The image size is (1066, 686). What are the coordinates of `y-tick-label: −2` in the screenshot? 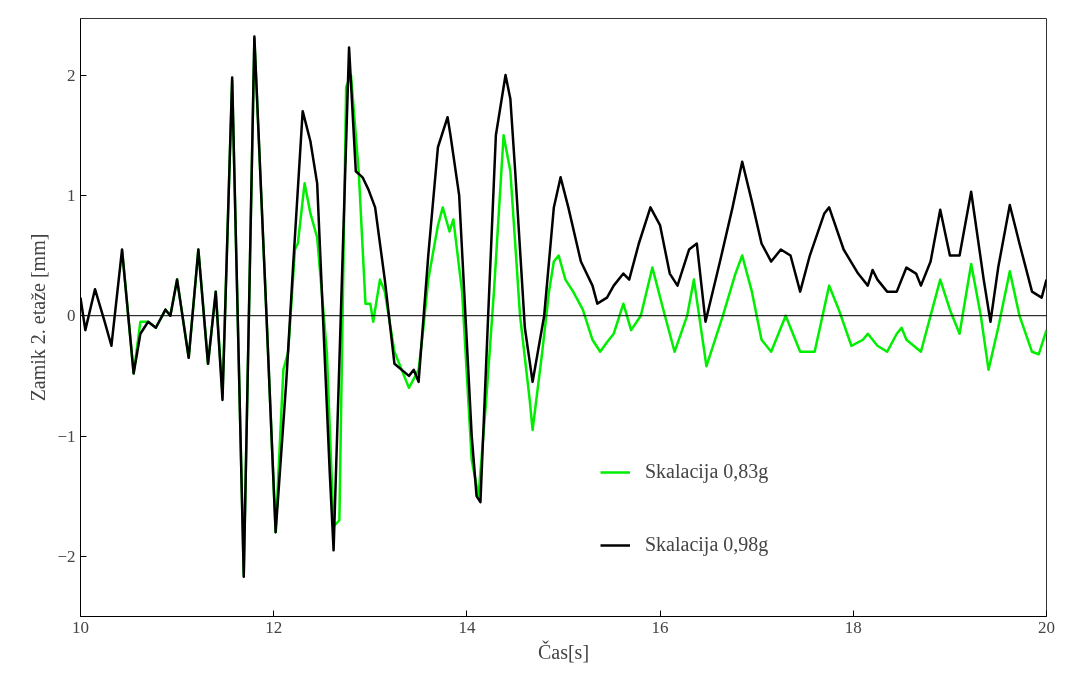 It's located at (66, 556).